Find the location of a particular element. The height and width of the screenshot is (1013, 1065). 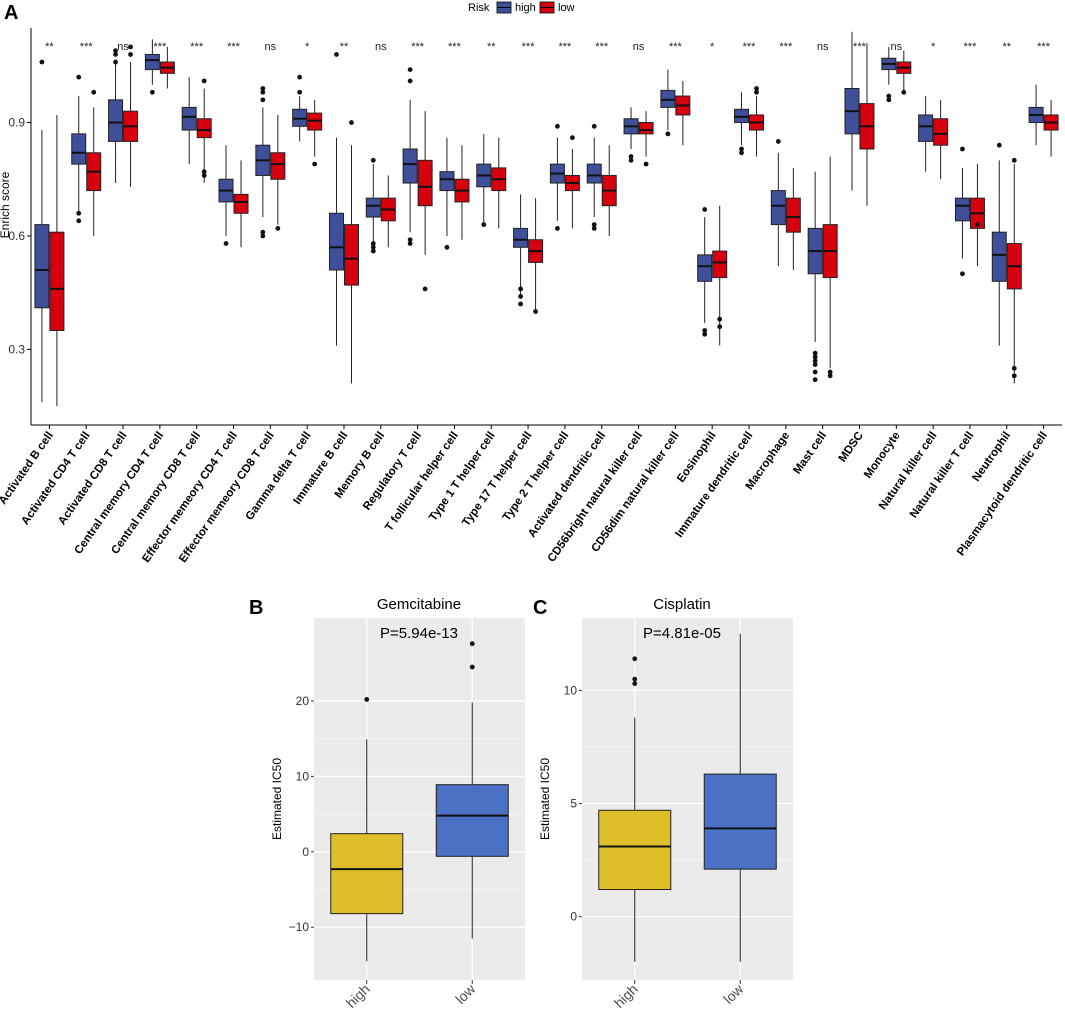

significance-central-memory-cd8-t-cell: *** is located at coordinates (197, 47).